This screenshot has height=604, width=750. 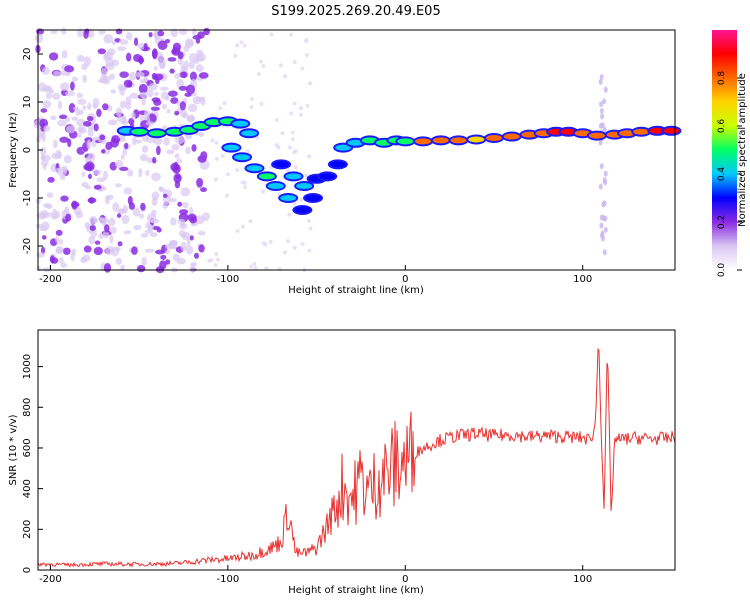 I want to click on colorbar-ticks: 0.0 0.2 0.4 0.6 0.8, so click(x=729, y=174).